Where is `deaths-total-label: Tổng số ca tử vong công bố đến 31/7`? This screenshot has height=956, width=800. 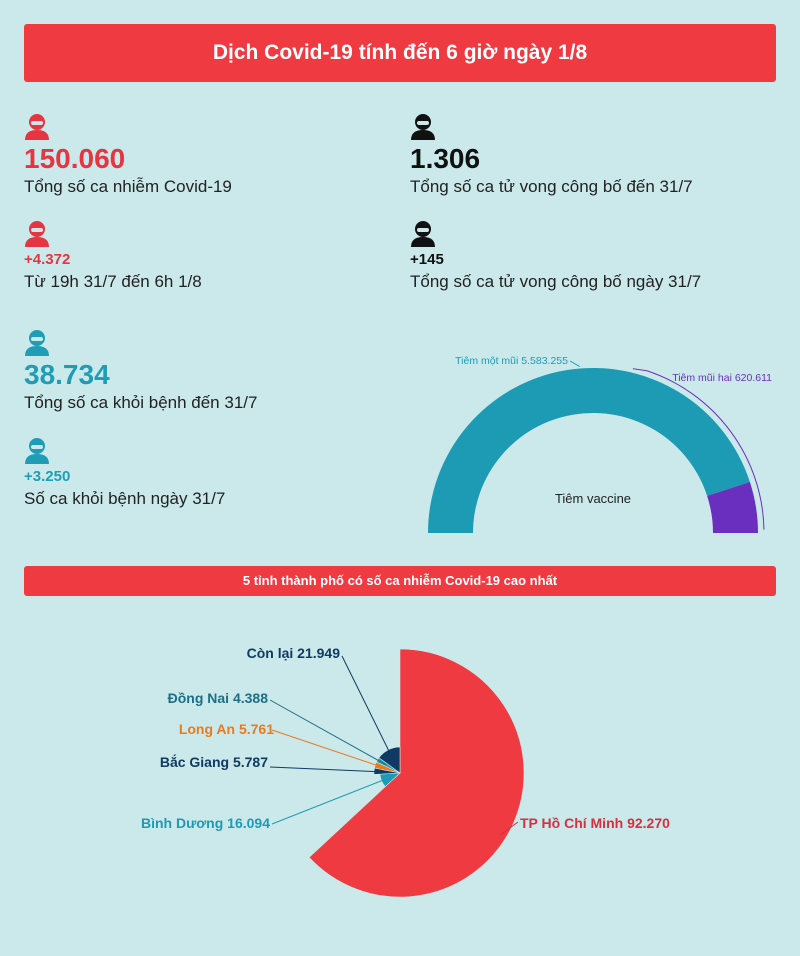
deaths-total-label: Tổng số ca tử vong công bố đến 31/7 is located at coordinates (551, 186).